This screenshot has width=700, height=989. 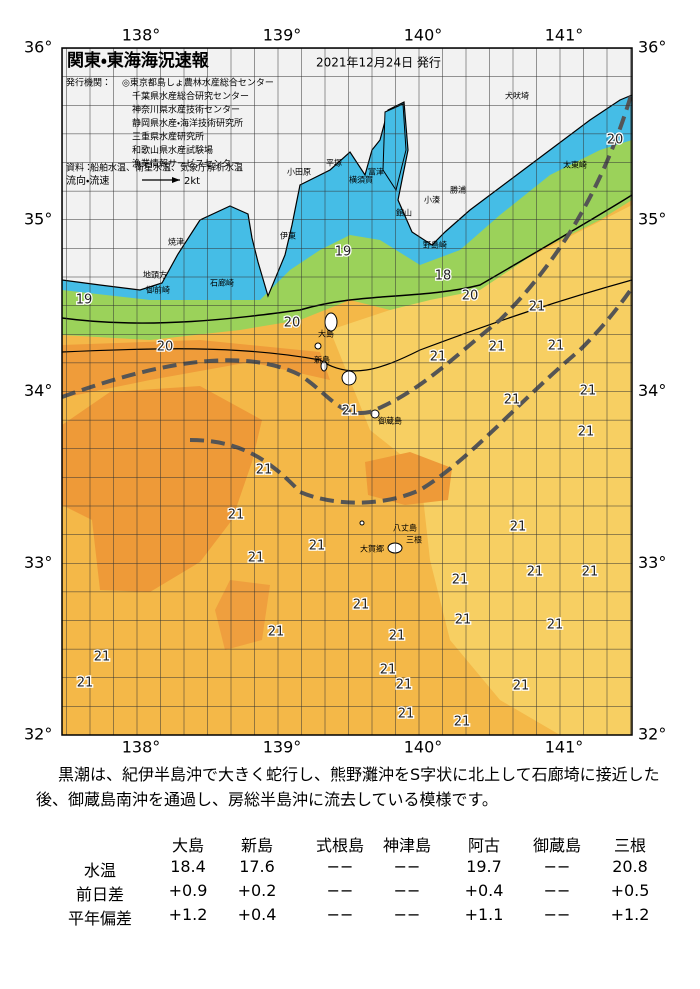 What do you see at coordinates (138, 60) in the screenshot?
I see `map-title: 関東・東海海況速報` at bounding box center [138, 60].